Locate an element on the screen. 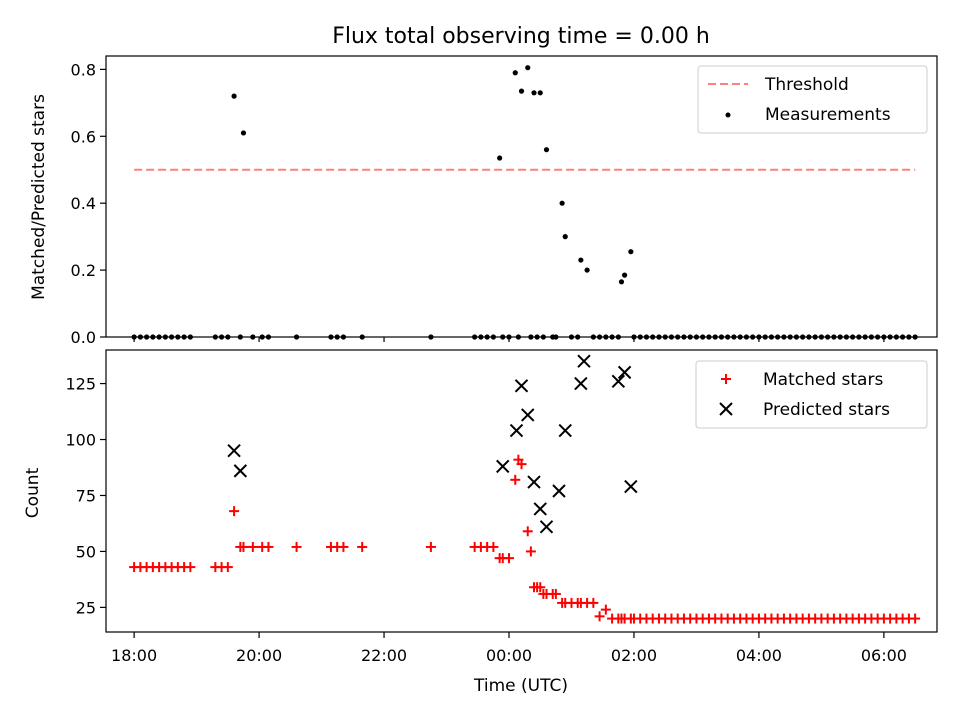 This screenshot has width=960, height=720. top-y-axis-label: Matched/Predicted stars is located at coordinates (39, 197).